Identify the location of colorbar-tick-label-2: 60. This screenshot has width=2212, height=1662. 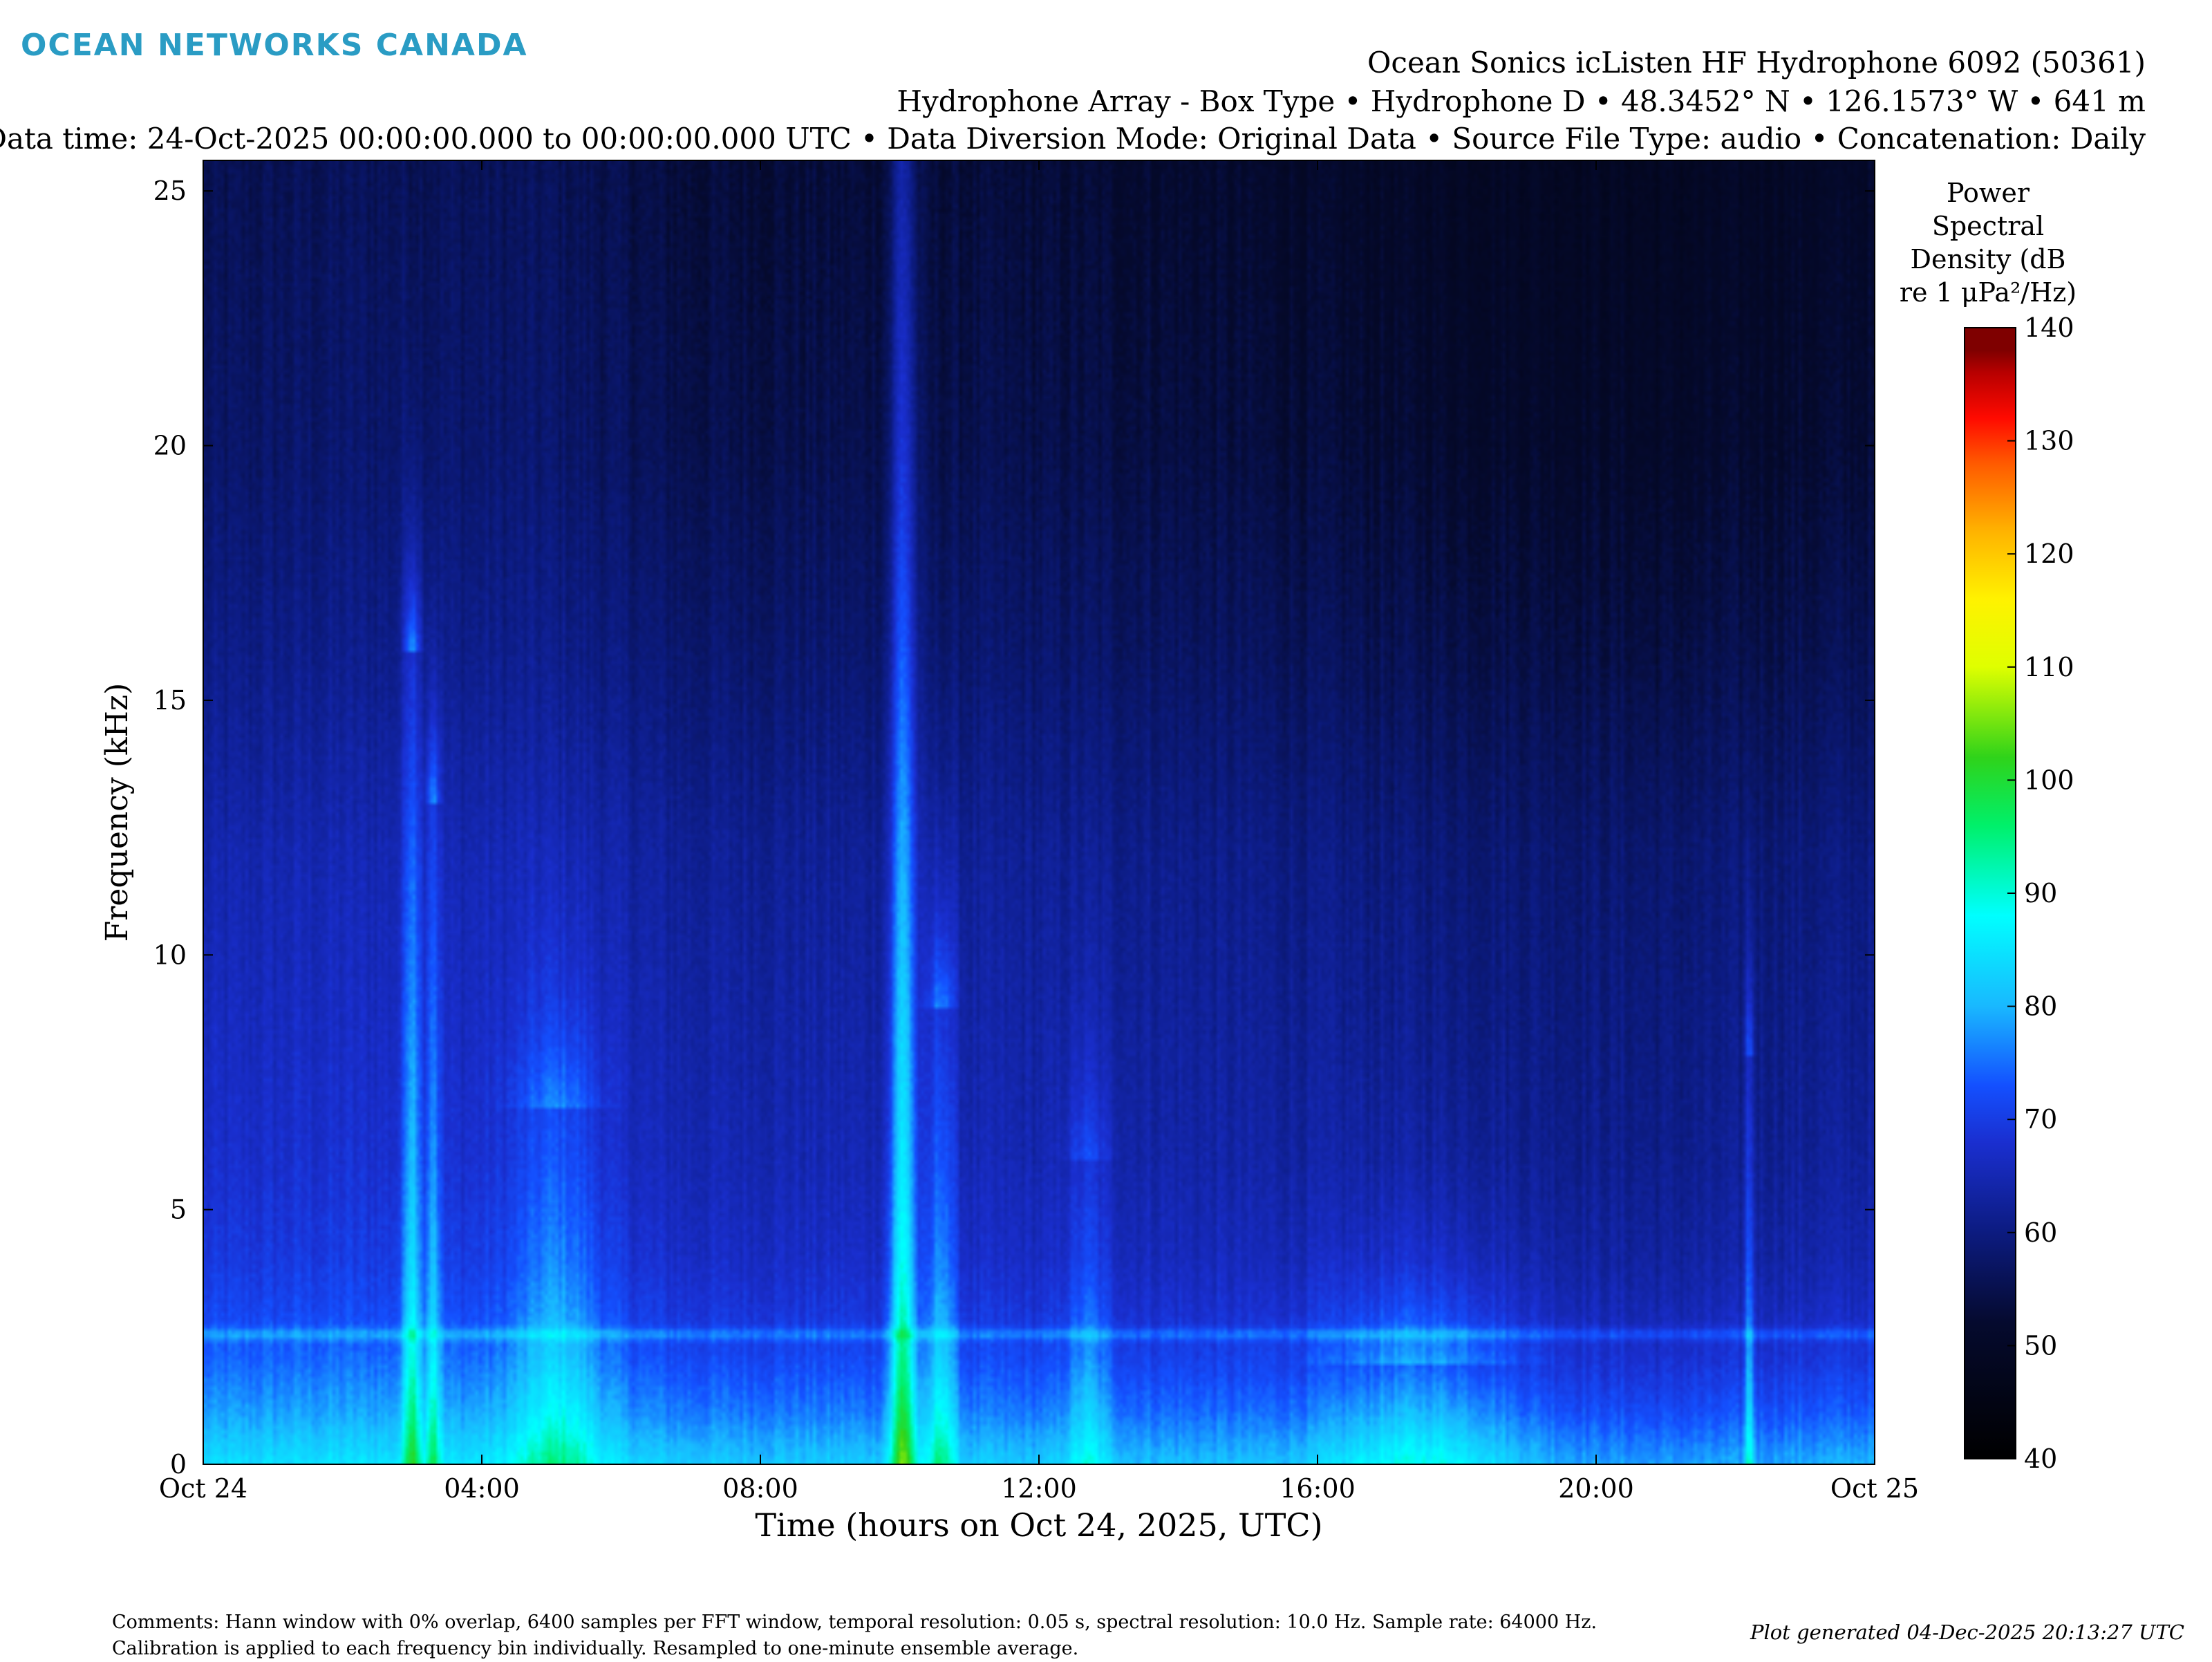
(2041, 1233).